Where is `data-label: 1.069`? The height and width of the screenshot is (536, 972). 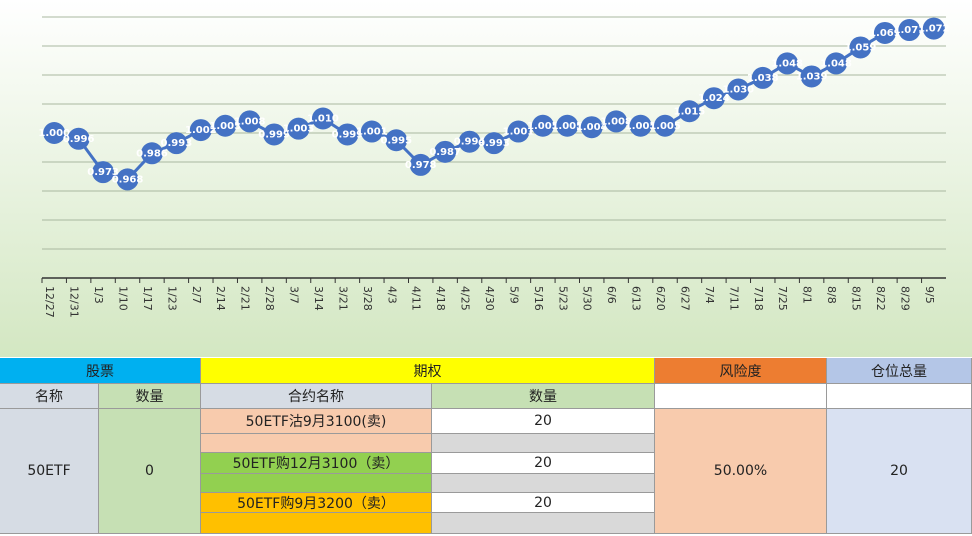 data-label: 1.069 is located at coordinates (885, 33).